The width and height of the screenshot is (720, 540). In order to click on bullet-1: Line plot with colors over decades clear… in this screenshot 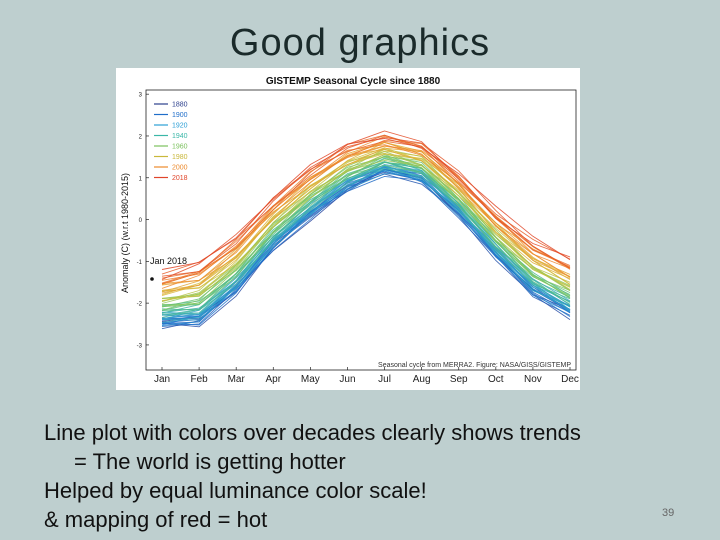, I will do `click(312, 432)`.